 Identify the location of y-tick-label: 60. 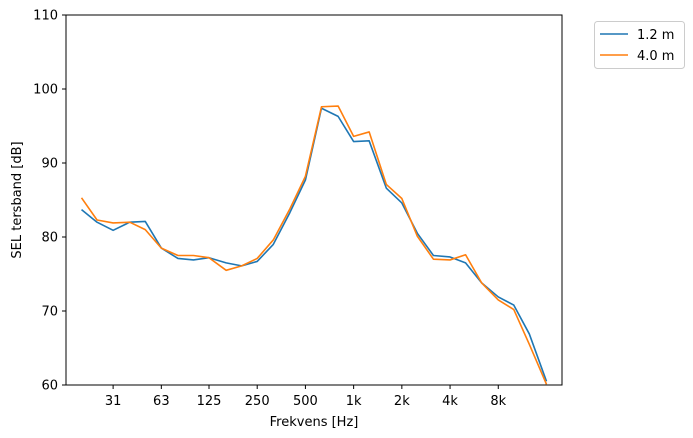
(49, 386).